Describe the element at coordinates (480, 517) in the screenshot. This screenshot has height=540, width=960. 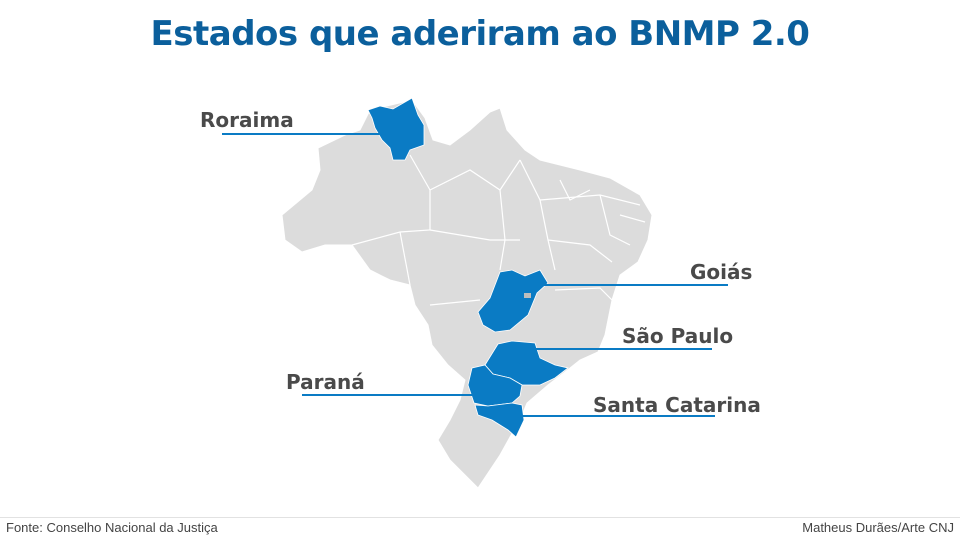
I see `footer-divider` at that location.